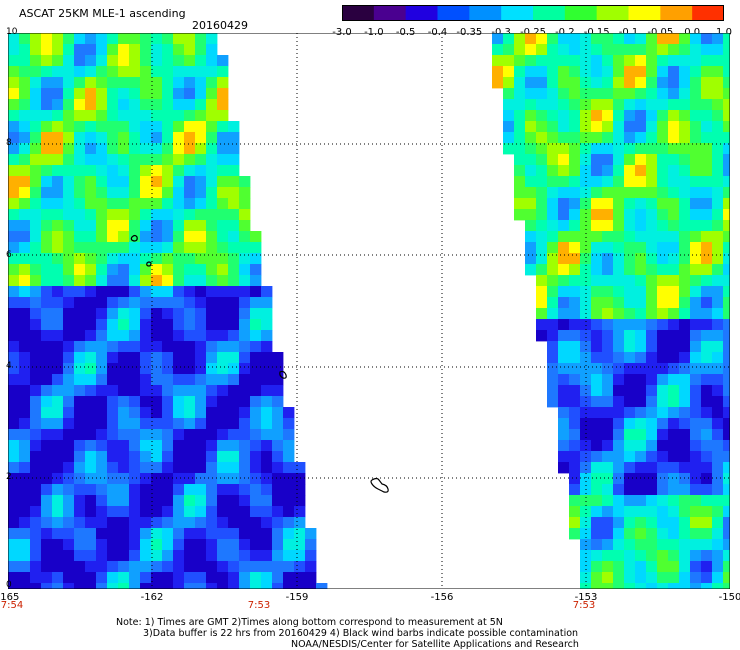  Describe the element at coordinates (12, 32) in the screenshot. I see `latitude-label: 10` at that location.